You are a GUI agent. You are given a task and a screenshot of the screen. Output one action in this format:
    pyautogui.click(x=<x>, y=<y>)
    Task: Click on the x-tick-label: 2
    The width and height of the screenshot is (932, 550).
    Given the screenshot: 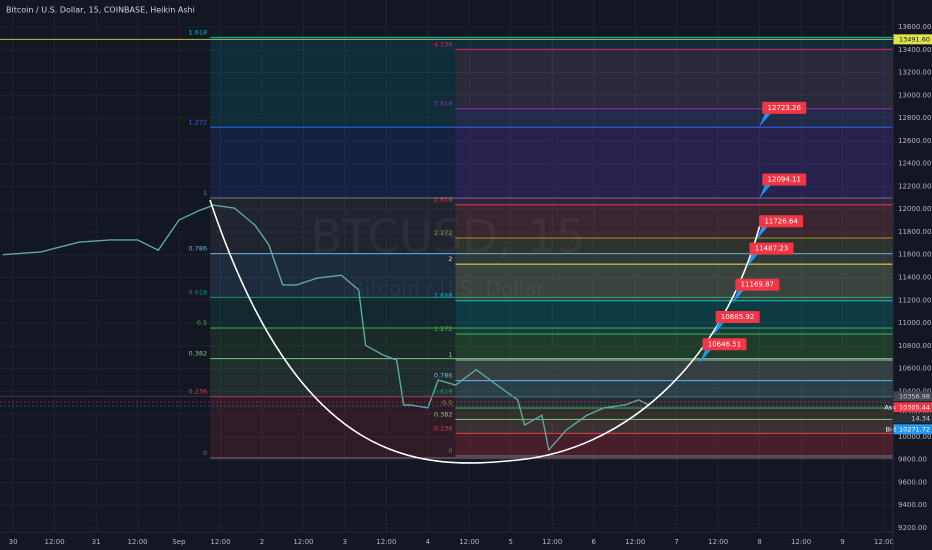 What is the action you would take?
    pyautogui.click(x=262, y=542)
    